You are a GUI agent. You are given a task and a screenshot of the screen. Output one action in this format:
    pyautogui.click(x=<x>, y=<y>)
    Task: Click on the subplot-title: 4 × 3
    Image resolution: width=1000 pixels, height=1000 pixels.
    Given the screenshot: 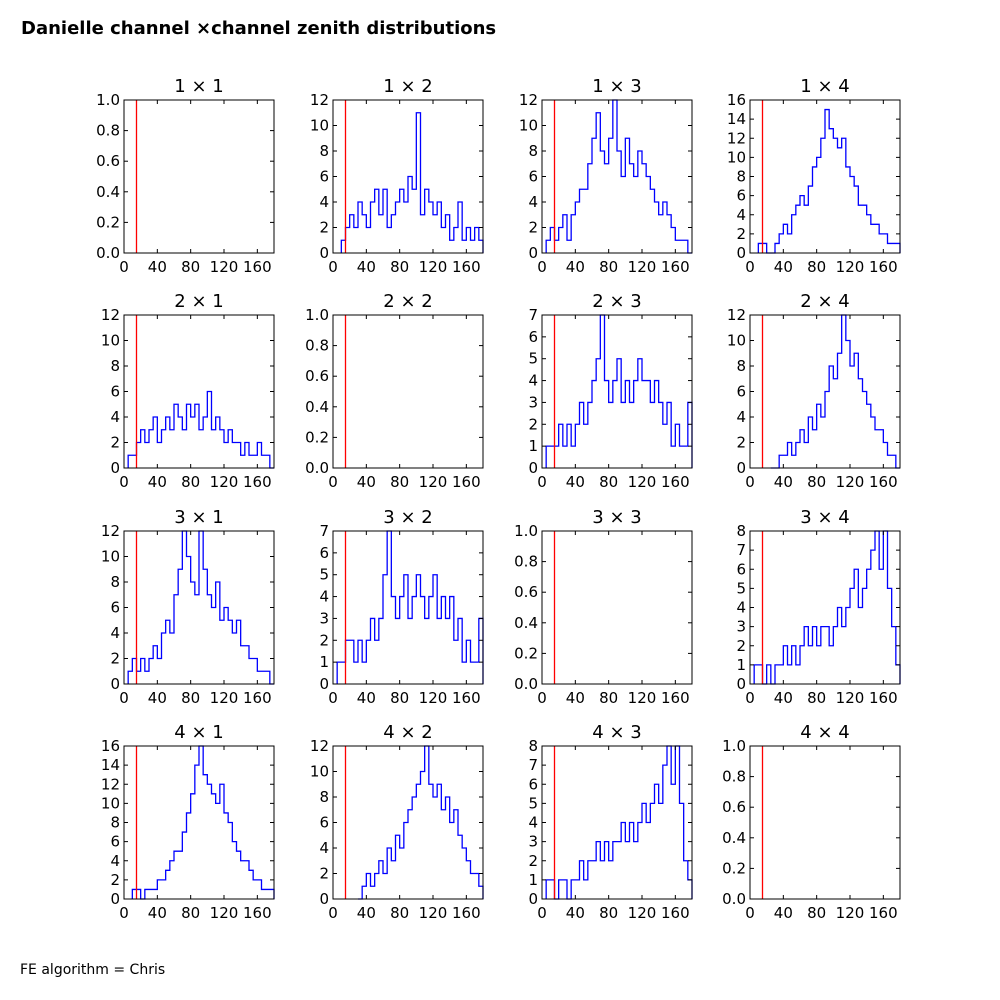 What is the action you would take?
    pyautogui.click(x=616, y=732)
    